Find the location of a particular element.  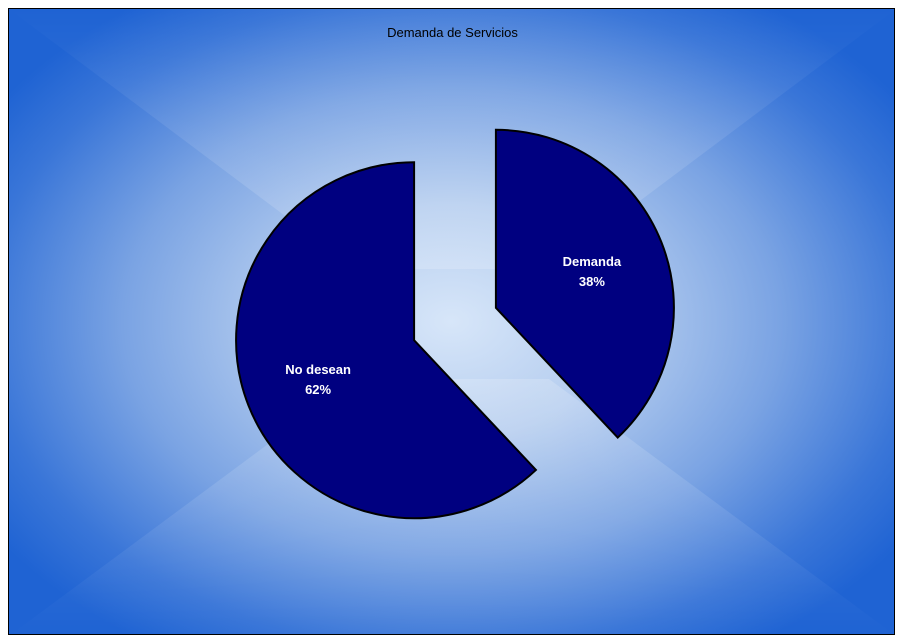

pie-slice-demanda is located at coordinates (584, 283).